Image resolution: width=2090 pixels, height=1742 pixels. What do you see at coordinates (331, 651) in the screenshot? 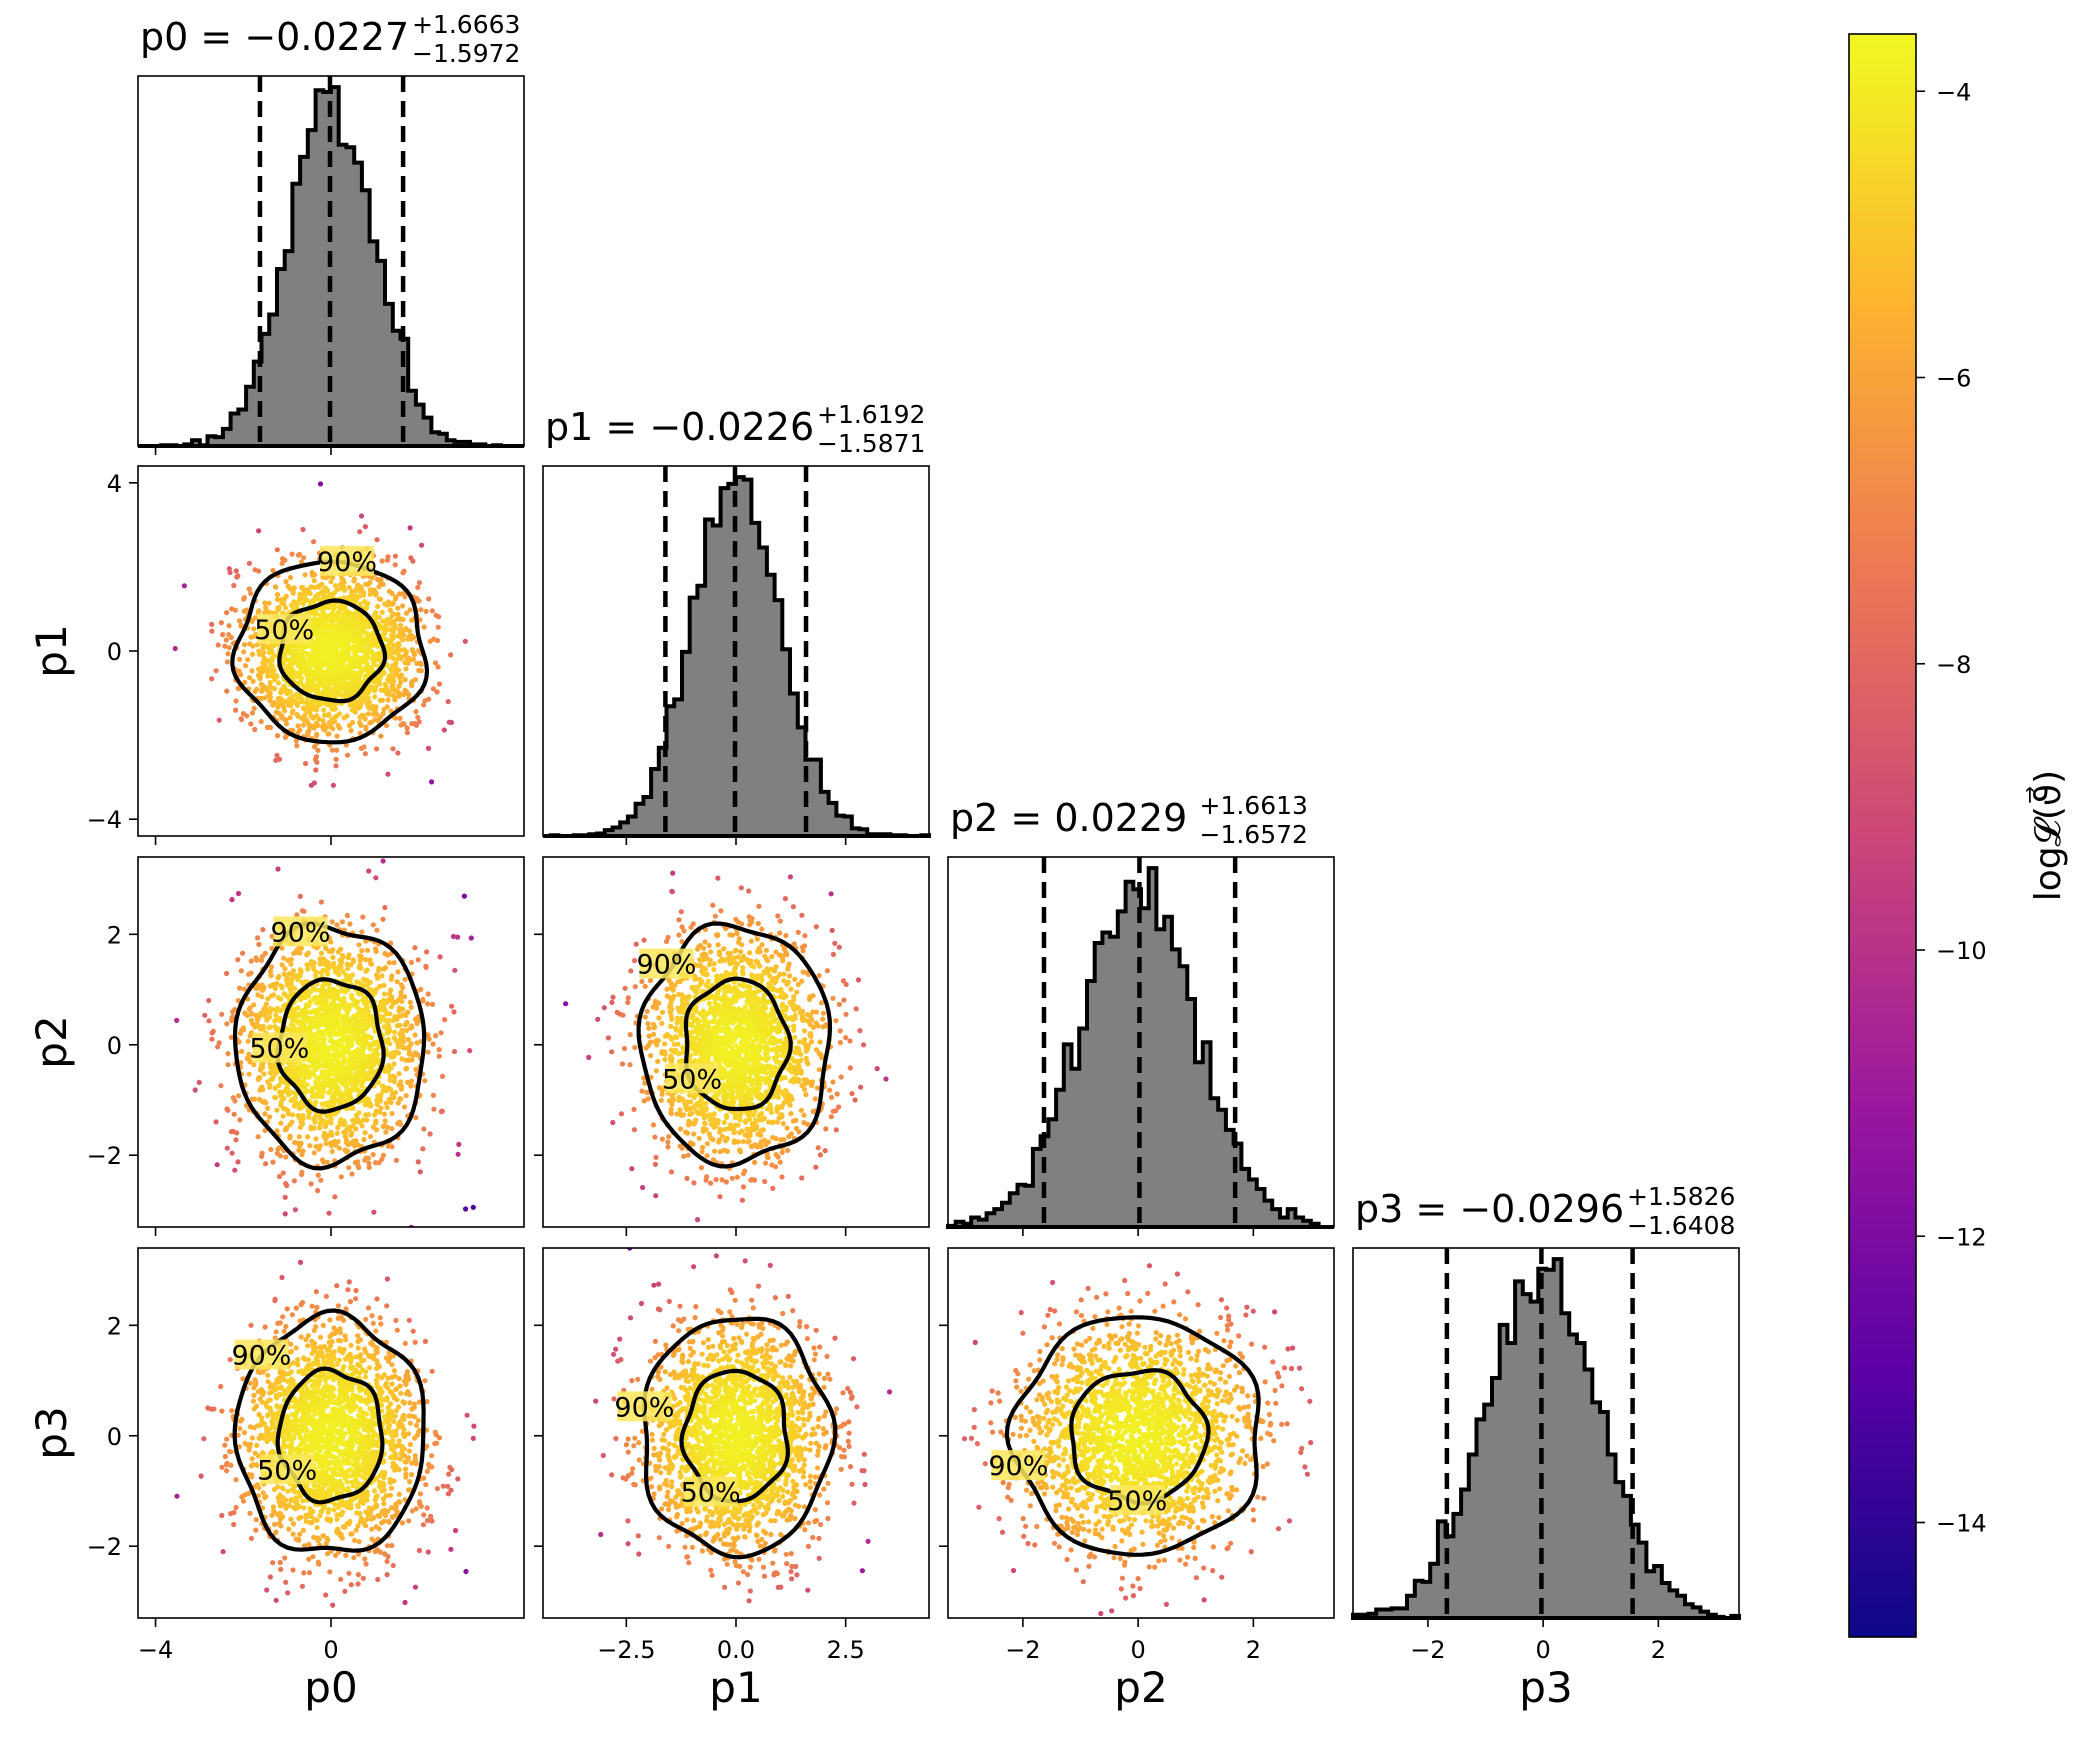
I see `scatter-panel-p0-p1: 50%90%` at bounding box center [331, 651].